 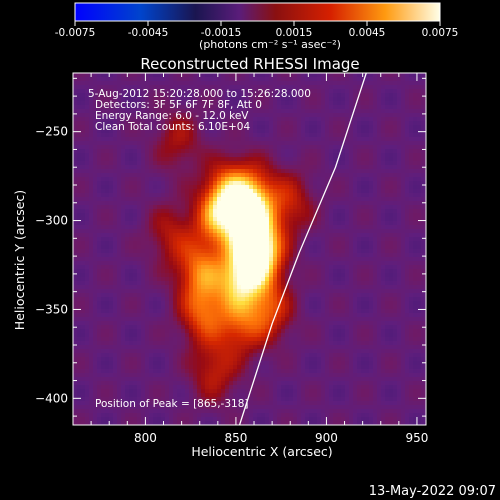 I want to click on y-tick-label: −250, so click(x=51, y=132).